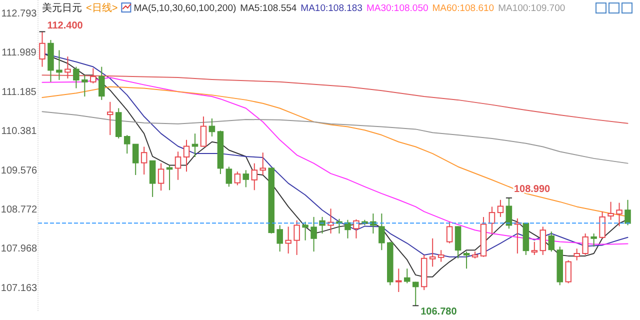 The height and width of the screenshot is (320, 640). I want to click on y-tick-label: 109.576, so click(19, 170).